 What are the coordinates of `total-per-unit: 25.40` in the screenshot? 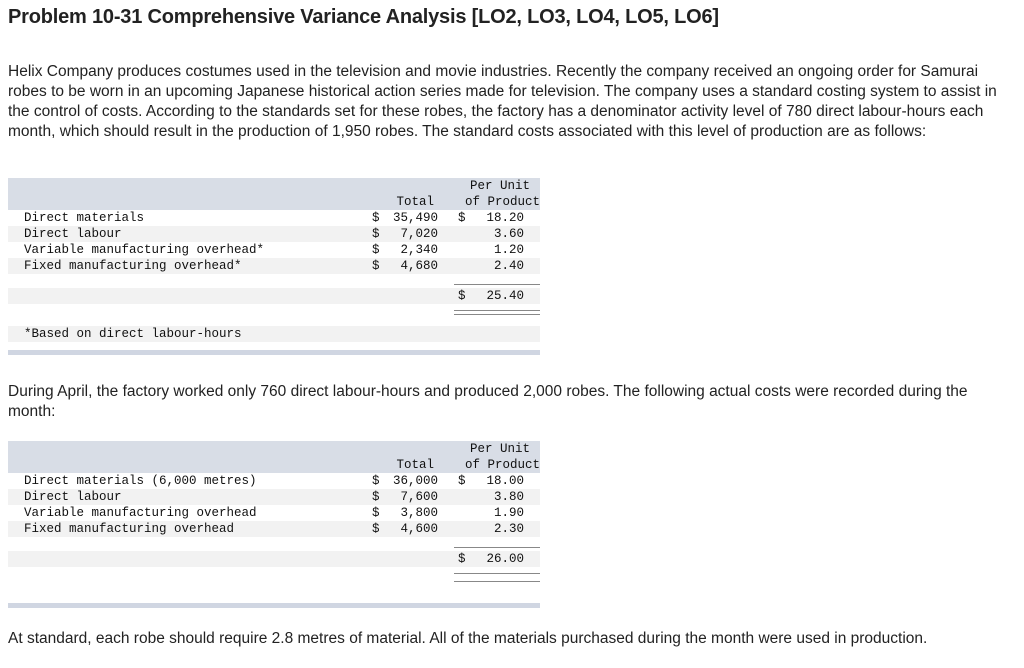 It's located at (505, 296).